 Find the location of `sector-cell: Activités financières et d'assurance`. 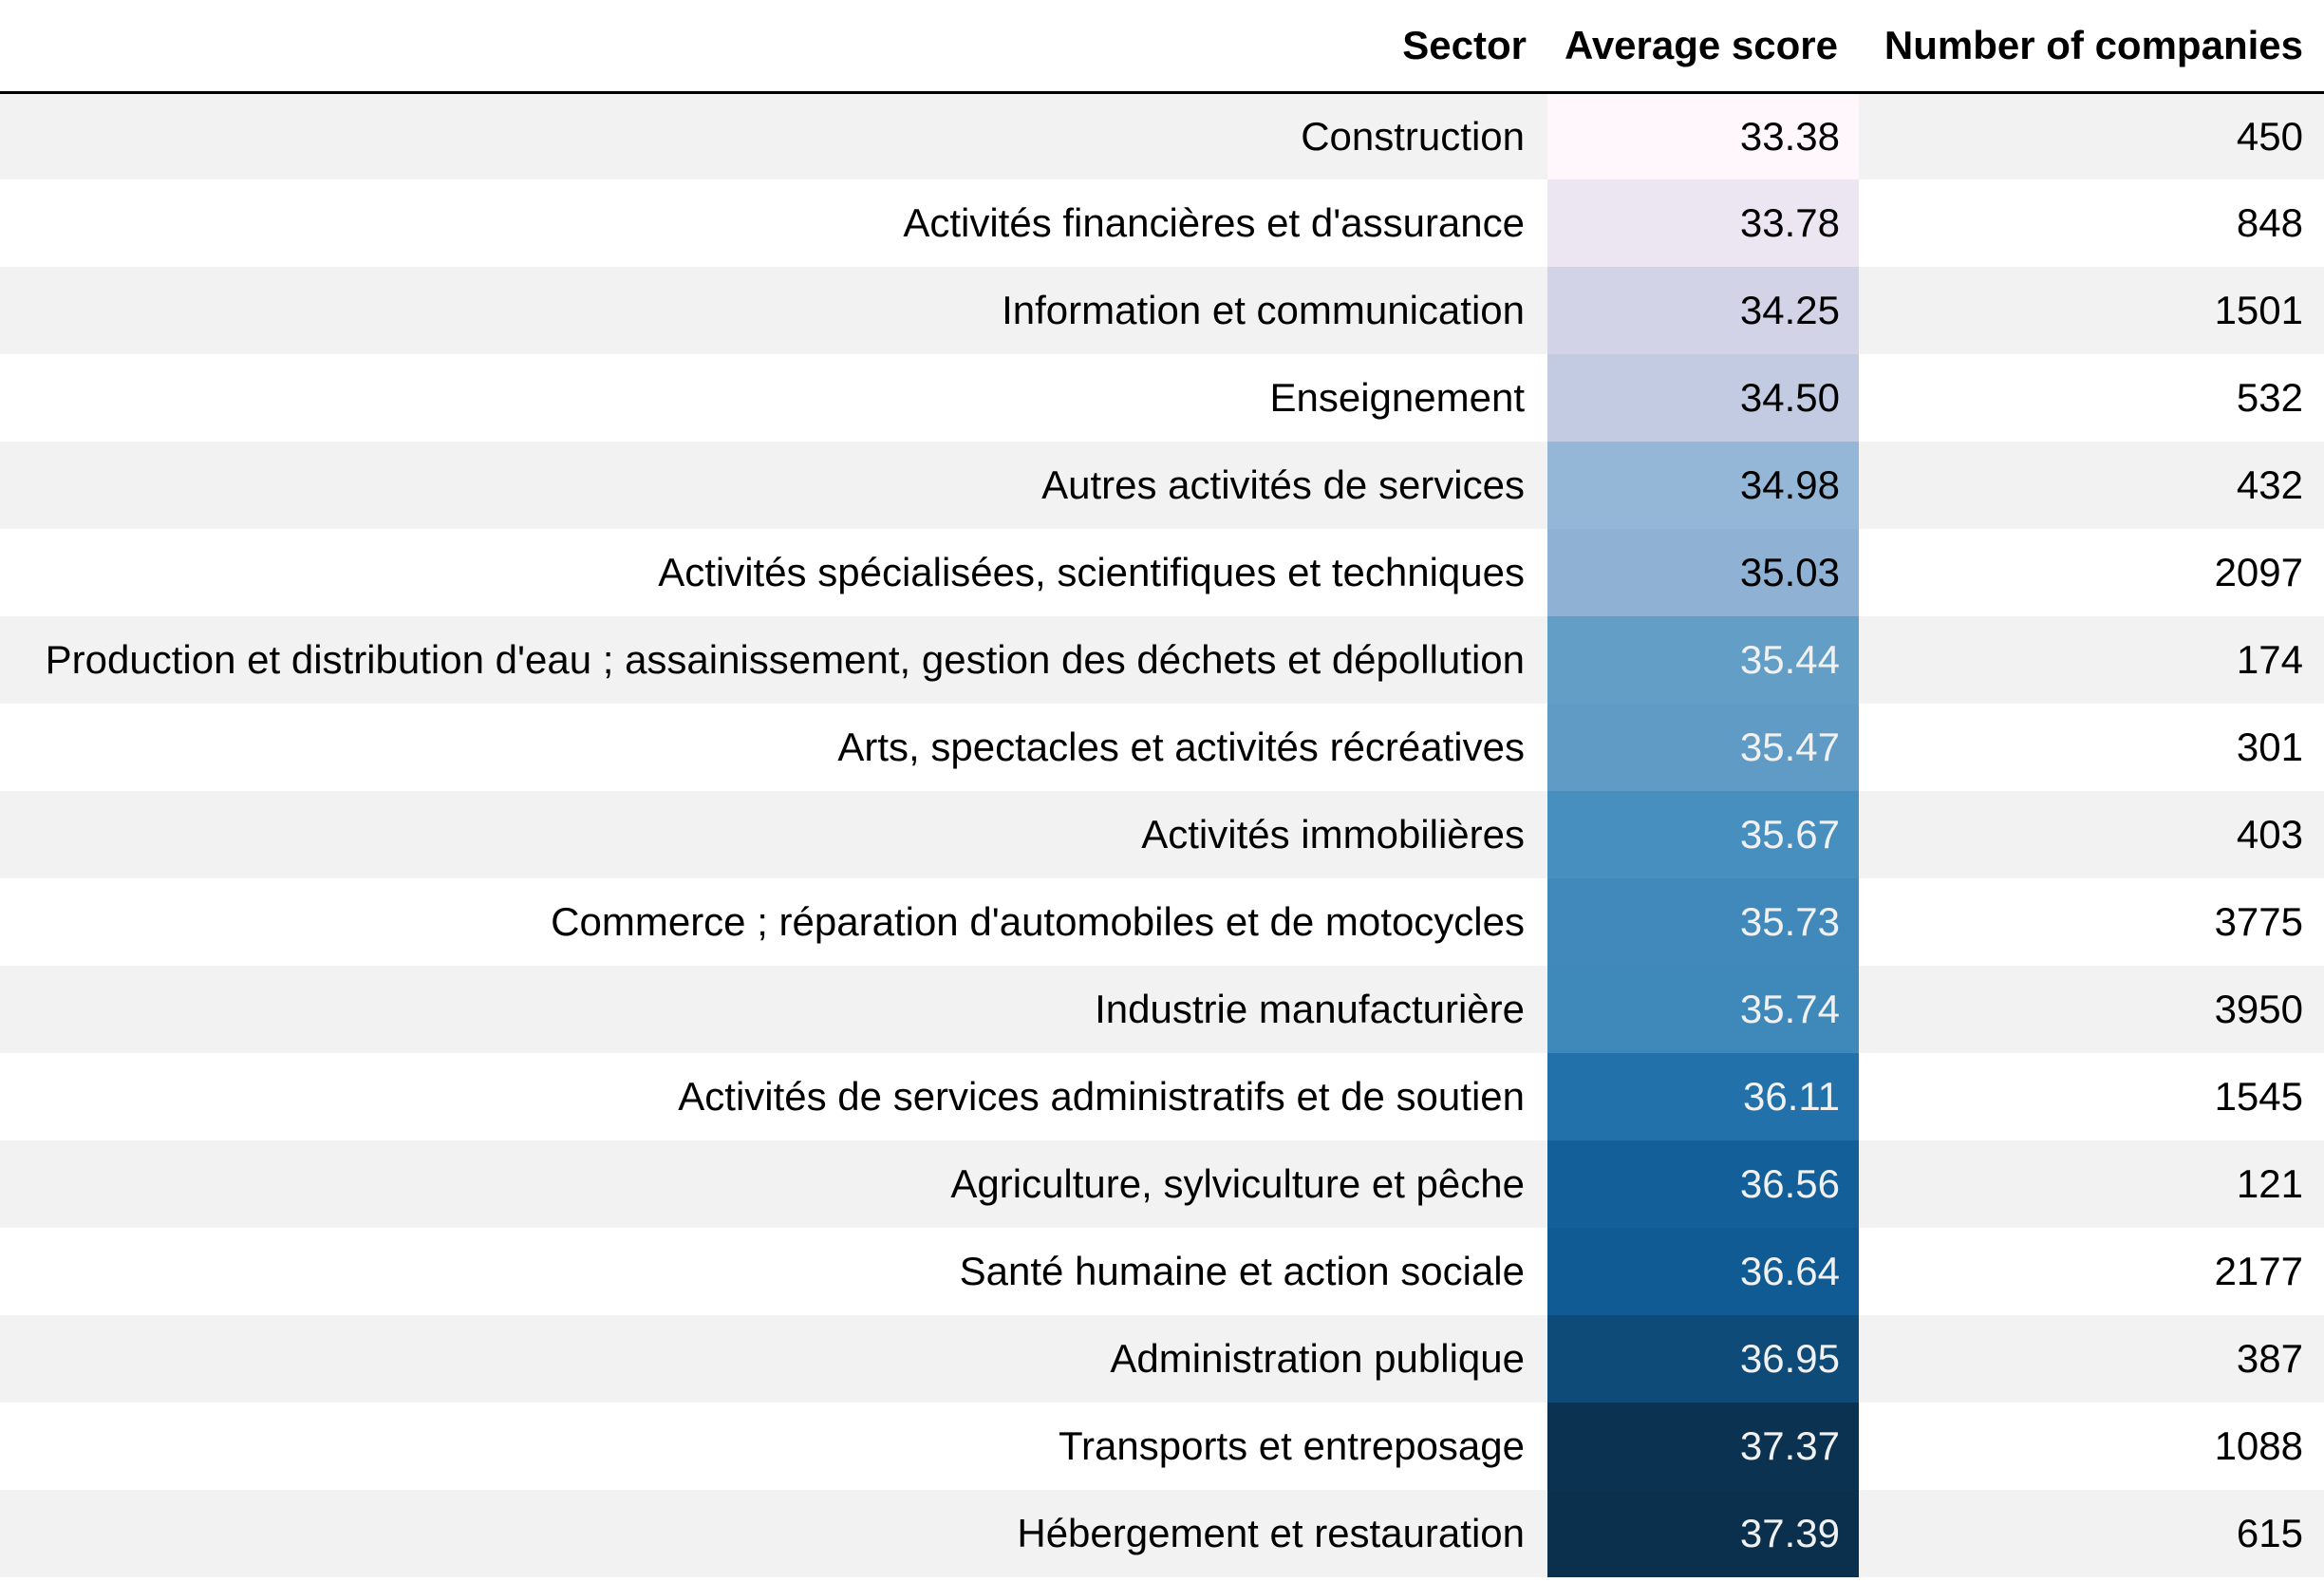

sector-cell: Activités financières et d'assurance is located at coordinates (1214, 222).